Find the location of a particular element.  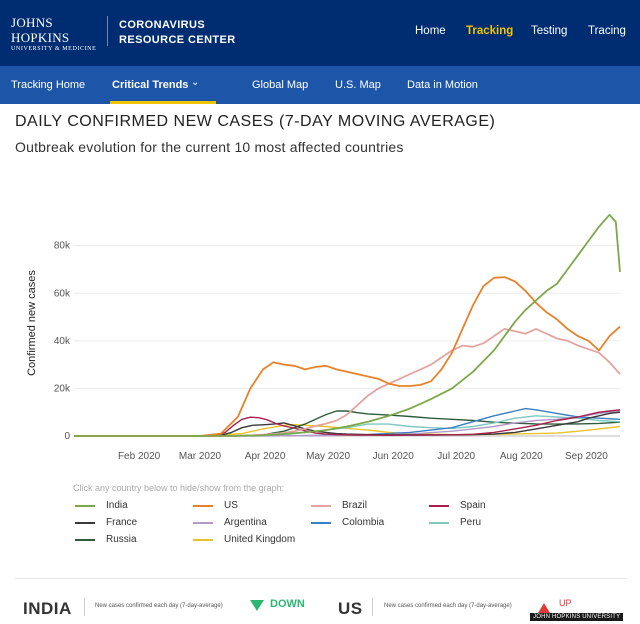

subnav-data-in-motion: Data in Motion is located at coordinates (442, 85).